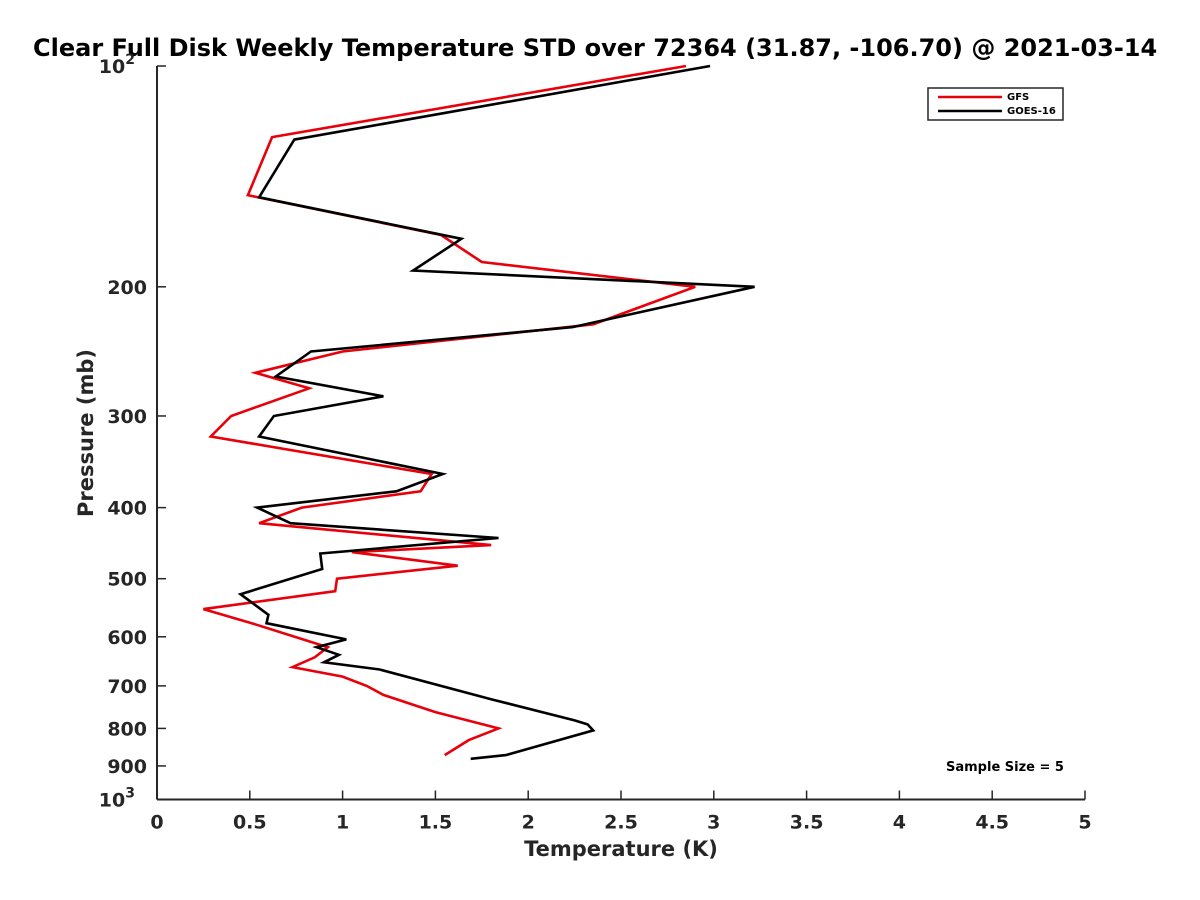 The width and height of the screenshot is (1200, 900). What do you see at coordinates (621, 849) in the screenshot?
I see `x-axis-label: Temperature (K)` at bounding box center [621, 849].